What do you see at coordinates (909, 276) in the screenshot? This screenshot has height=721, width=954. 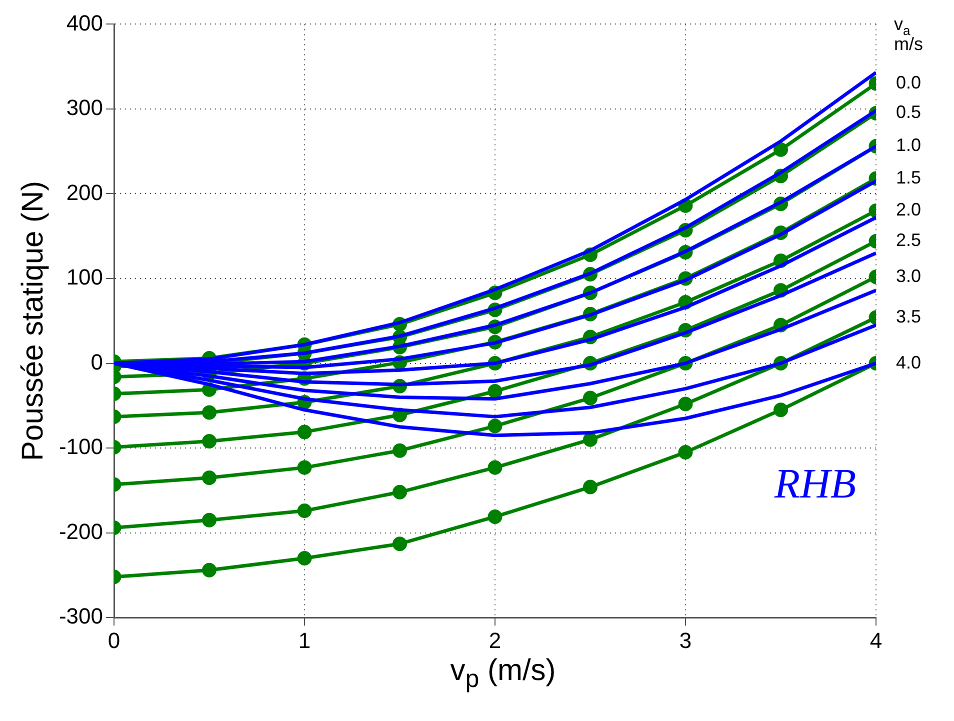 I see `series-label: 3.0` at bounding box center [909, 276].